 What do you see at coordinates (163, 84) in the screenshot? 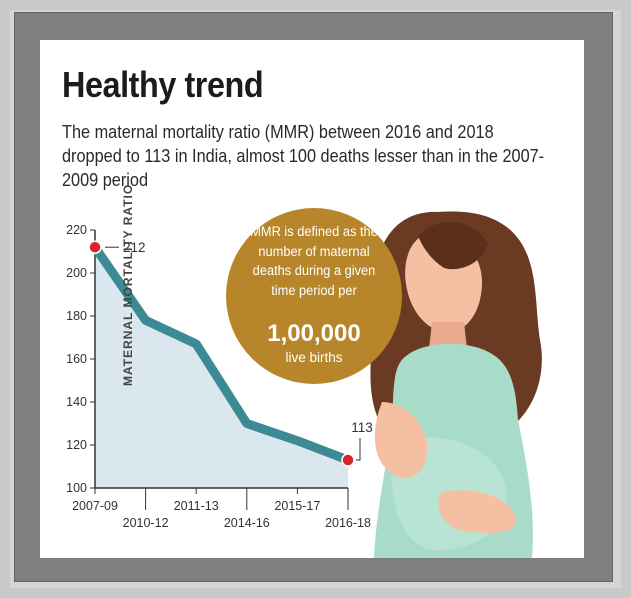
I see `page-title: Healthy trend` at bounding box center [163, 84].